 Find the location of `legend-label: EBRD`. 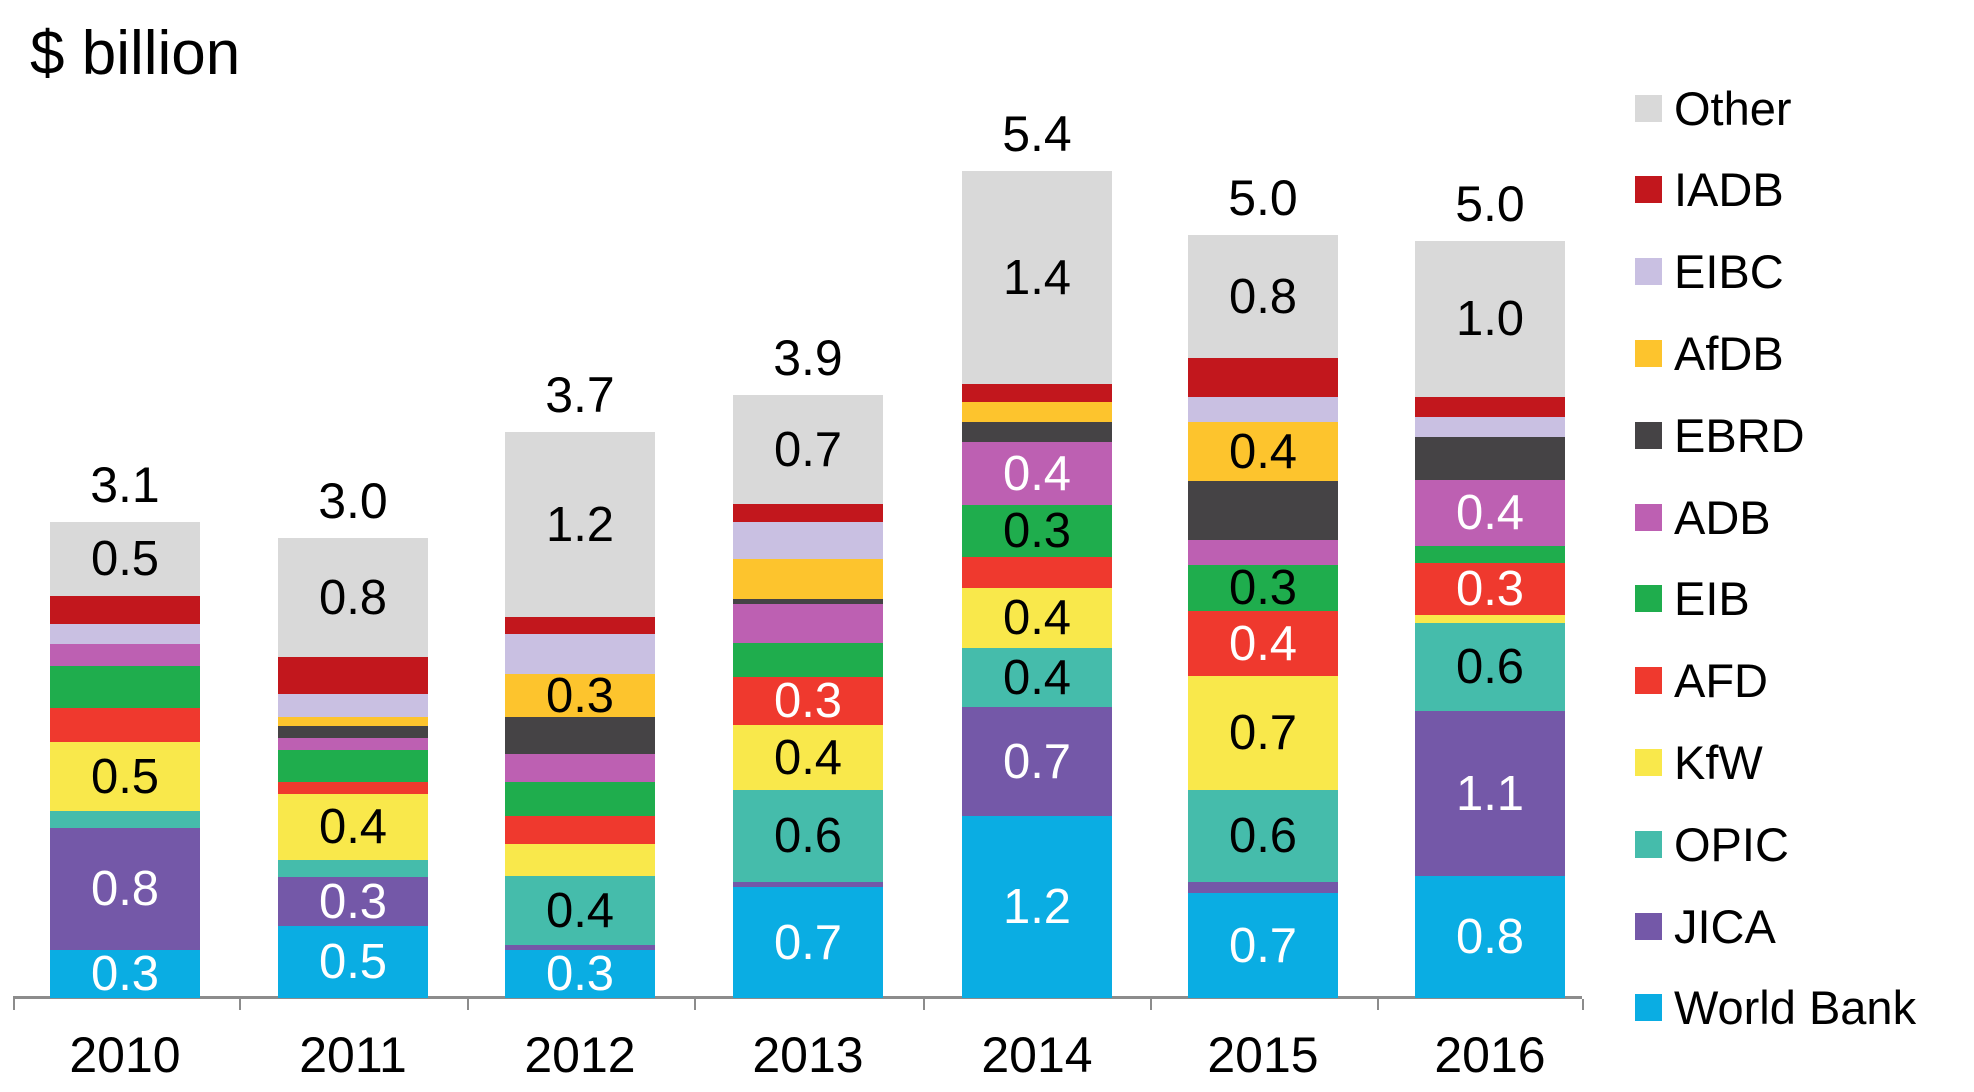

legend-label: EBRD is located at coordinates (1739, 435).